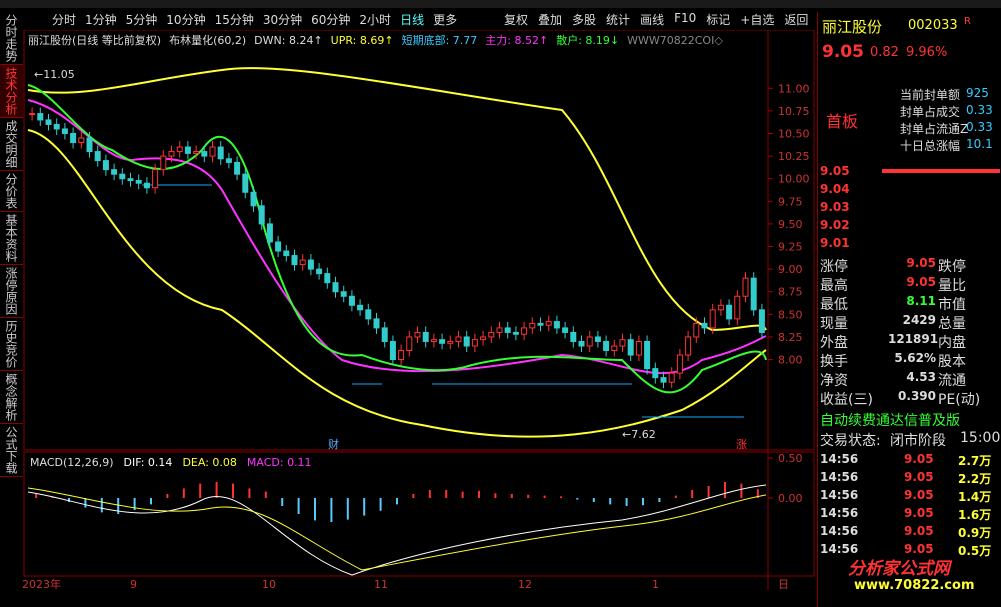 The width and height of the screenshot is (1001, 607). What do you see at coordinates (952, 362) in the screenshot?
I see `stat-label: 股本` at bounding box center [952, 362].